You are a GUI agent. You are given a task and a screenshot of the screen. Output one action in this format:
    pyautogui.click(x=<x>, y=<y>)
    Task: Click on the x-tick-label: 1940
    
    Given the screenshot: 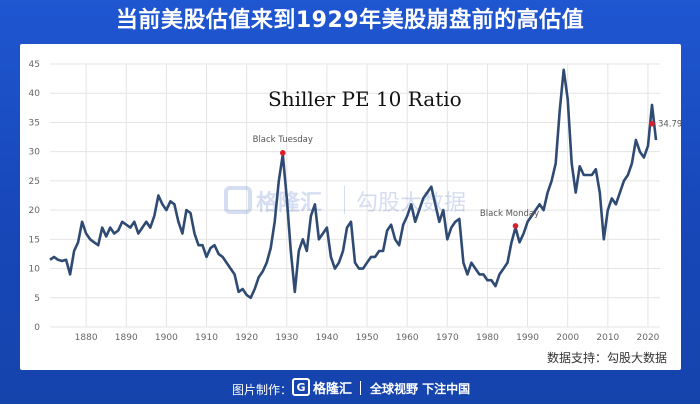 What is the action you would take?
    pyautogui.click(x=326, y=338)
    